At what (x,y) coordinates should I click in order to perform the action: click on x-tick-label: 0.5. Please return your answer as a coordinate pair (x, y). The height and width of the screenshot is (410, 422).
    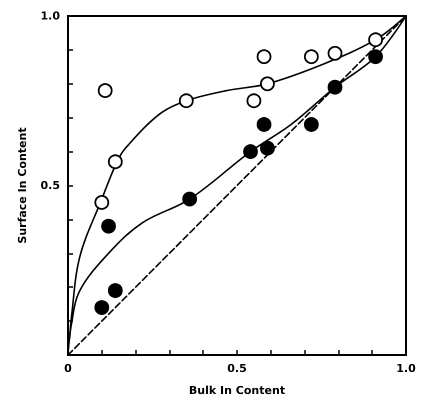
    Looking at the image, I should click on (237, 368).